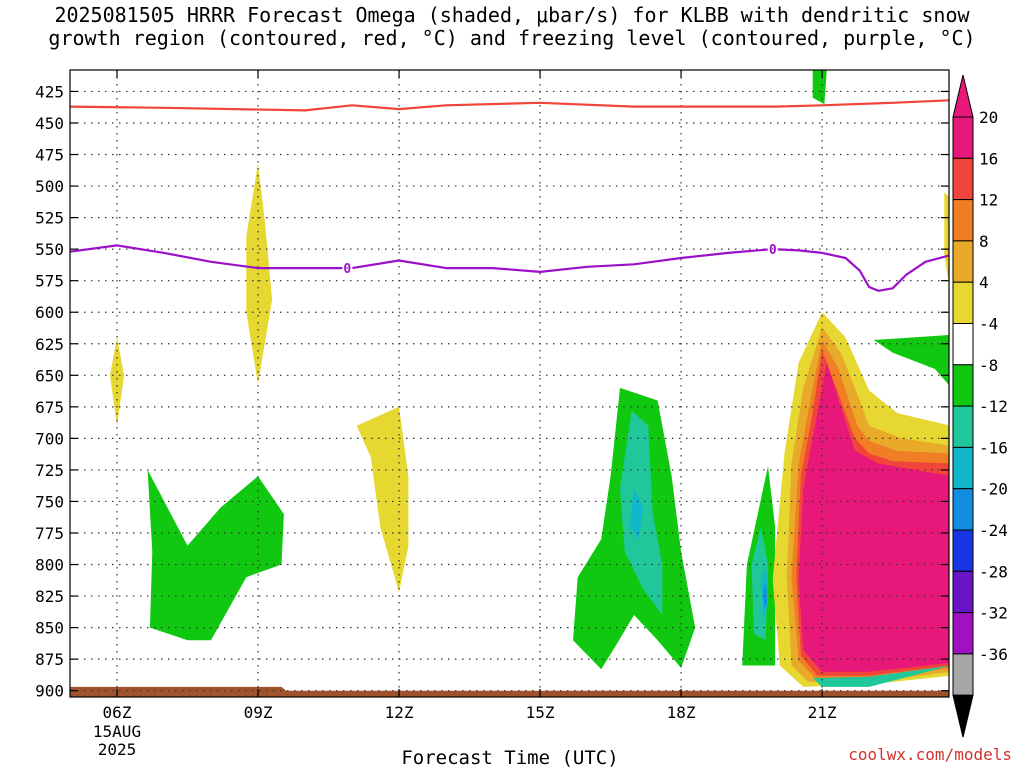 The height and width of the screenshot is (768, 1024). Describe the element at coordinates (988, 324) in the screenshot. I see `colorbar-label-5: -4` at that location.